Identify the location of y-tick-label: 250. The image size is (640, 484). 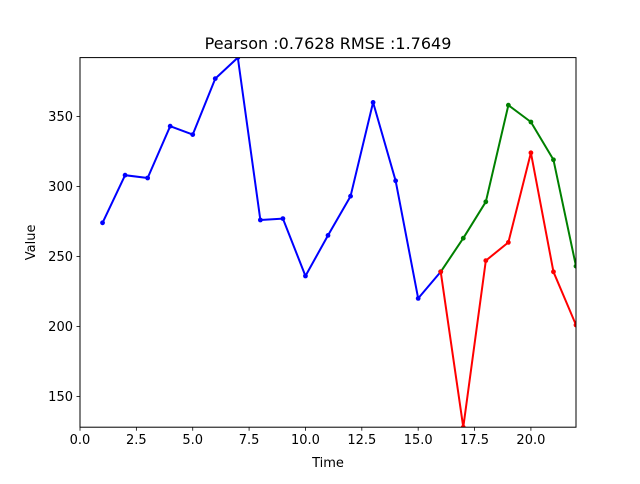
(60, 257).